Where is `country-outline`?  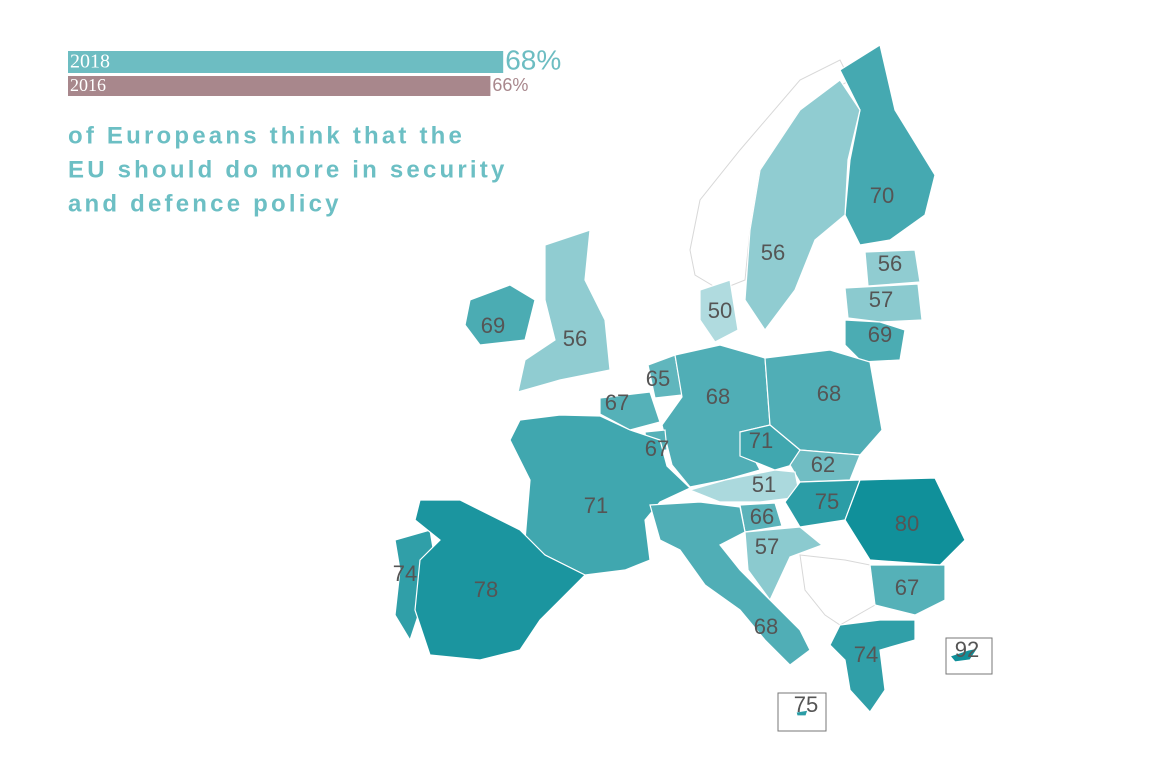
country-outline is located at coordinates (837, 590).